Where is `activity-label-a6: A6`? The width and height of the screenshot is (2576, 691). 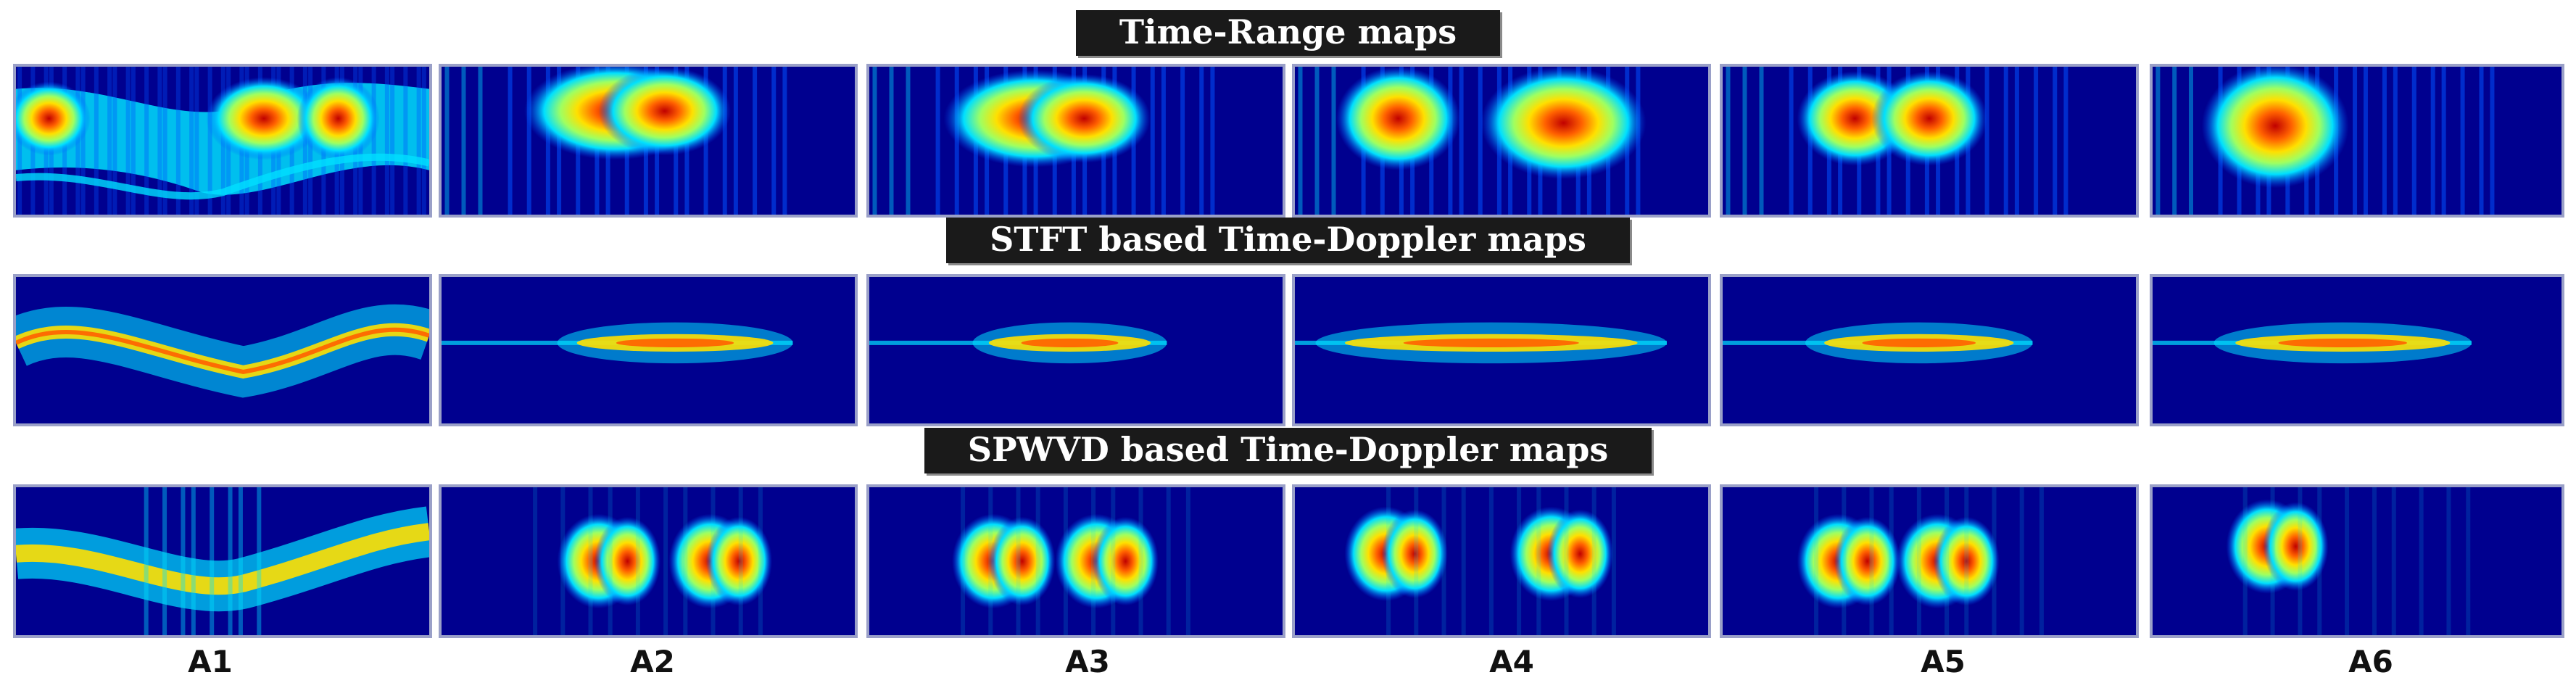
activity-label-a6: A6 is located at coordinates (2371, 661).